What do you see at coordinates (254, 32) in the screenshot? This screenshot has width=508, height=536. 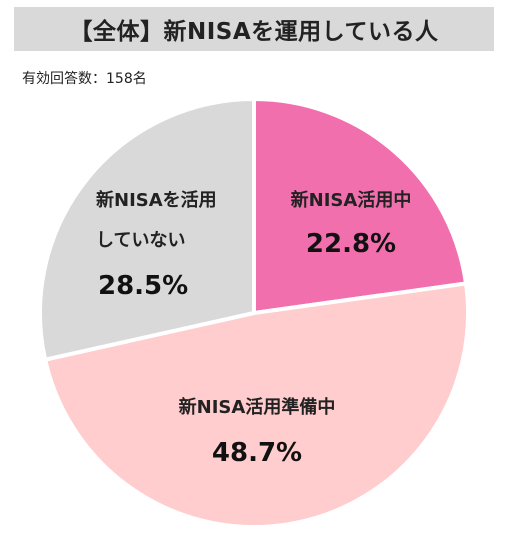 I see `chart-title: 【全体】新NISAを運用している人` at bounding box center [254, 32].